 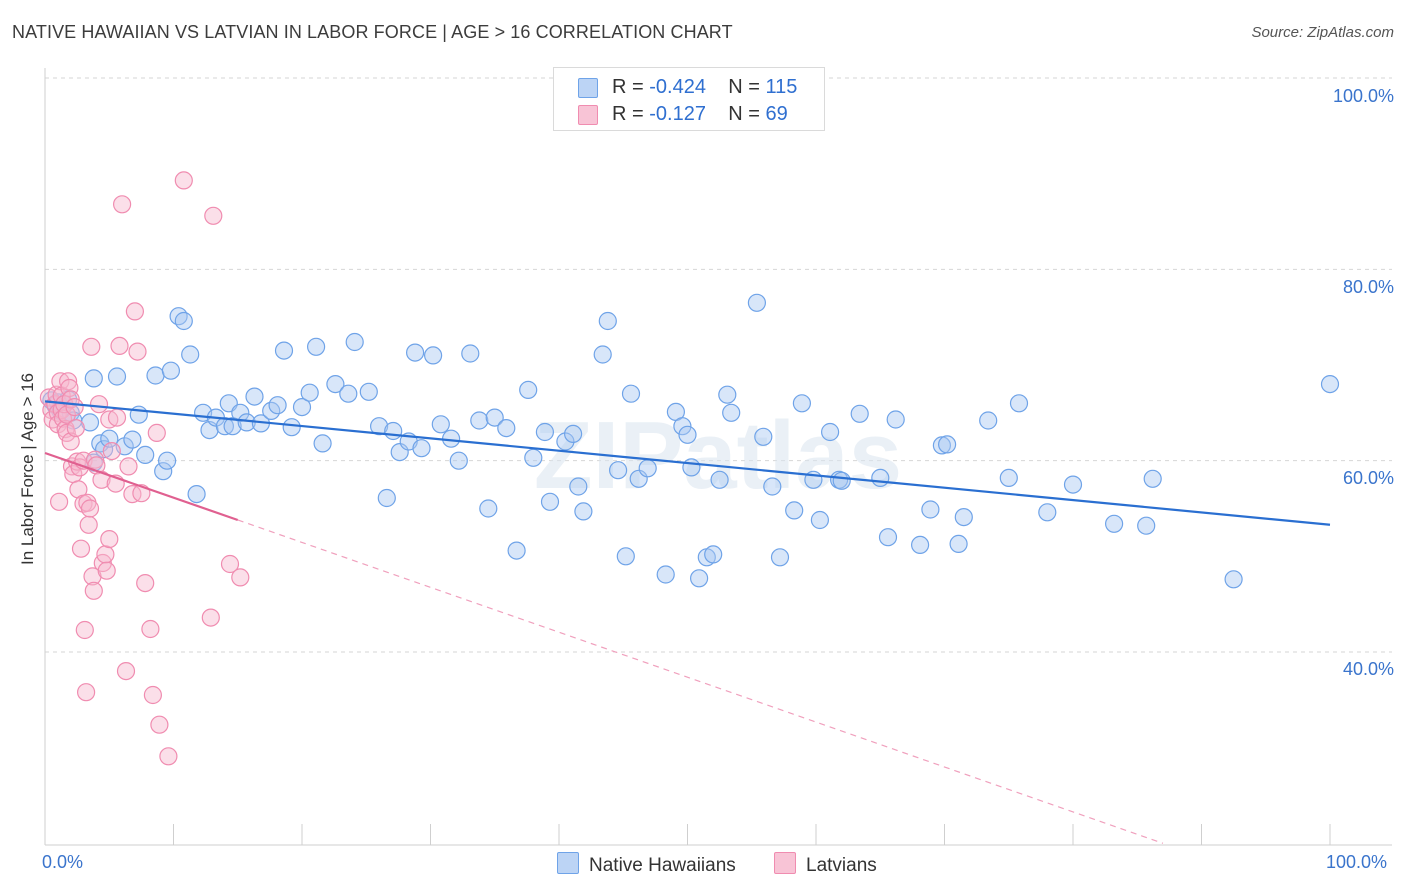 I want to click on y-axis-label: In Labor Force | Age > 16, so click(x=27, y=468).